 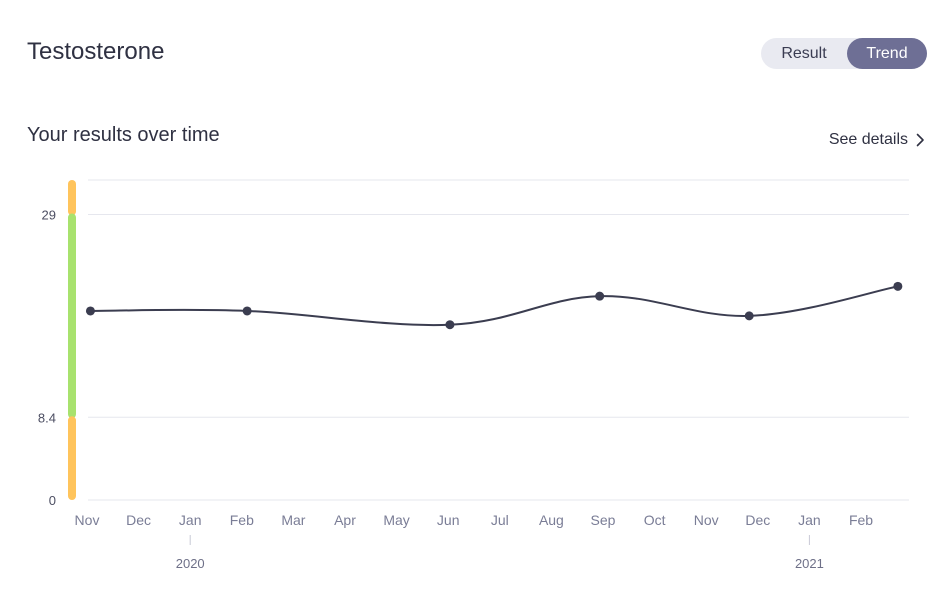 I want to click on year-label: 2021, so click(x=809, y=563).